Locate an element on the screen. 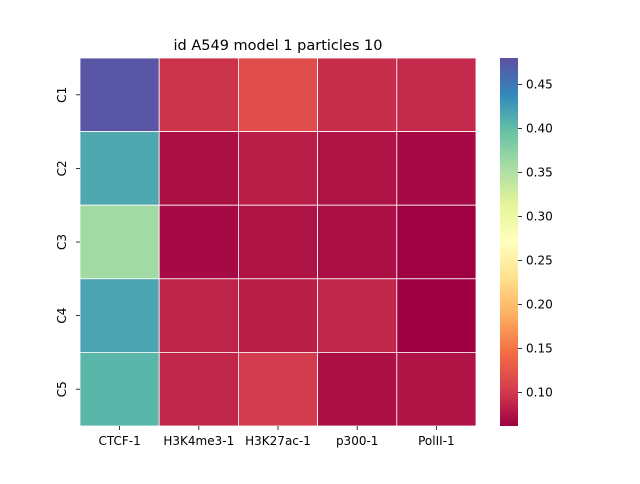 The width and height of the screenshot is (640, 484). y-tick-label: C4 is located at coordinates (62, 316).